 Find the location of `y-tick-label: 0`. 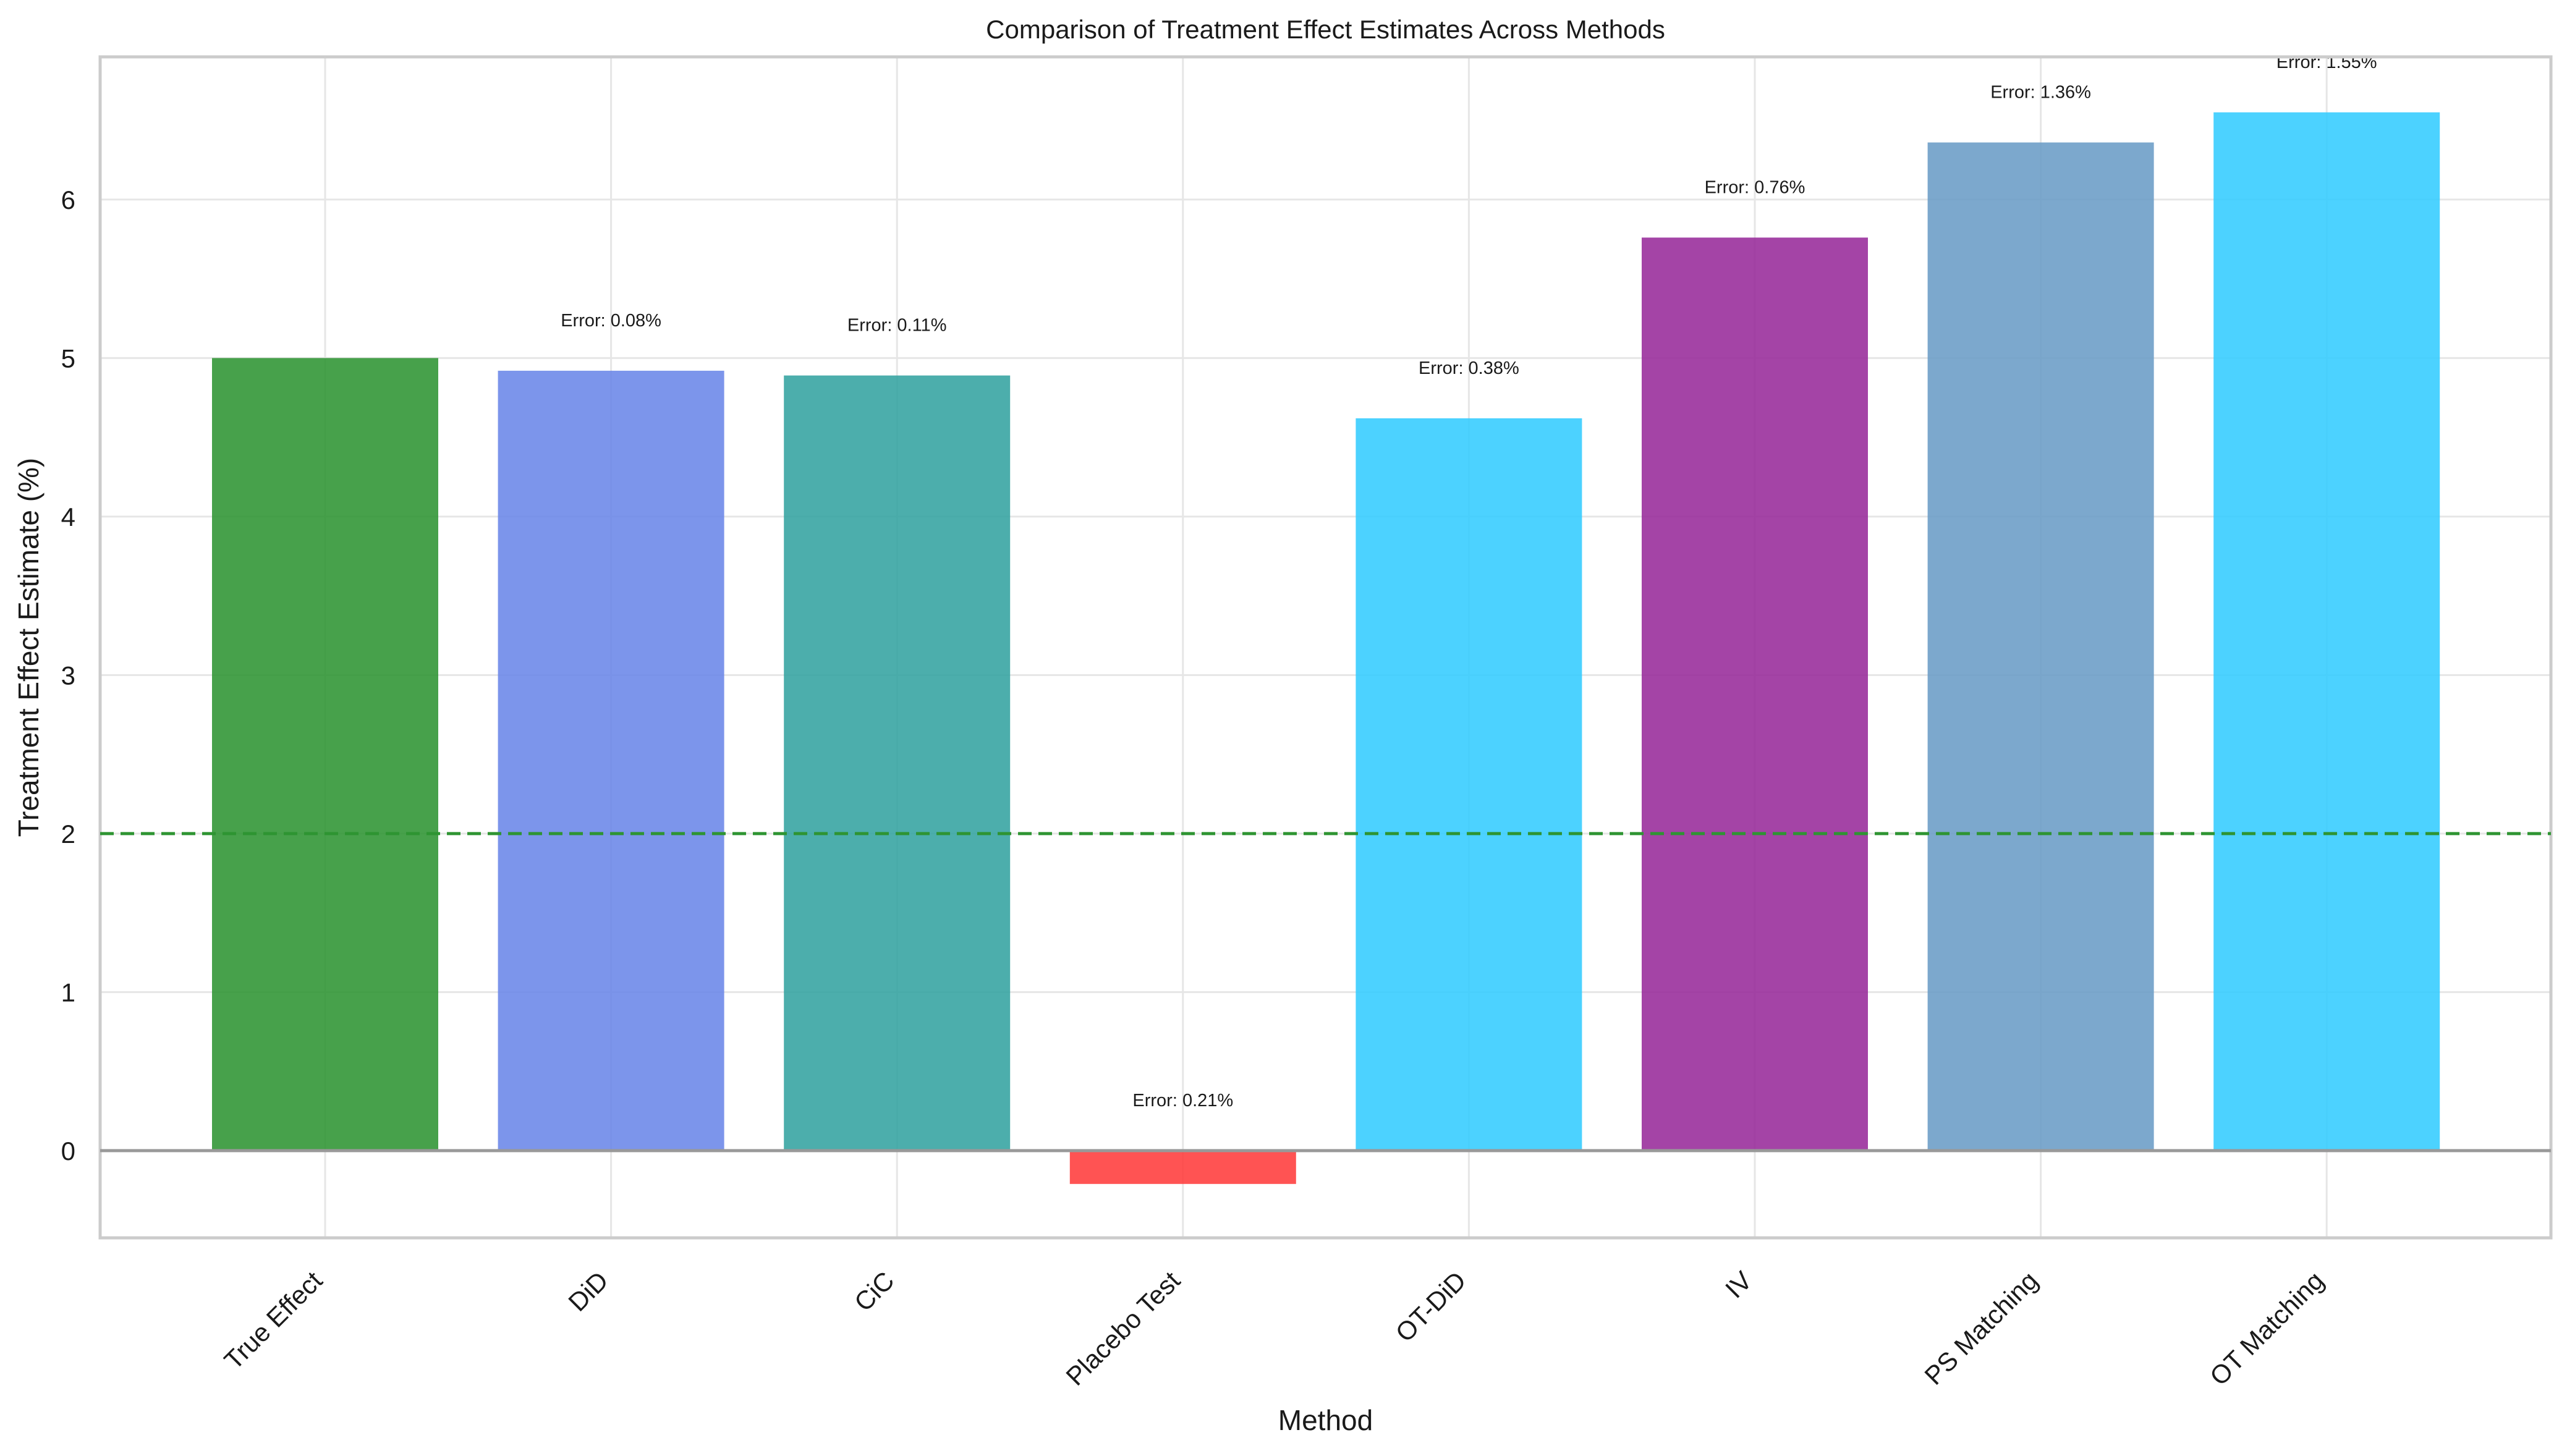

y-tick-label: 0 is located at coordinates (68, 1151).